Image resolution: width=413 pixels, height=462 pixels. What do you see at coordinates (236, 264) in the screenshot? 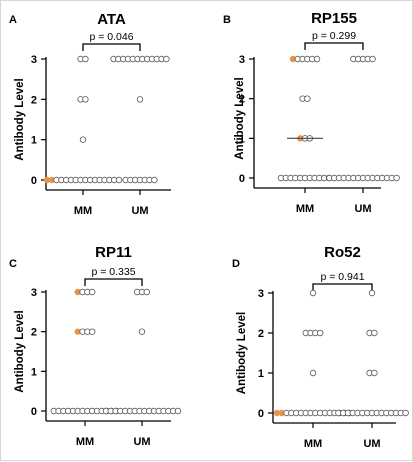
I see `panel-letter: D` at bounding box center [236, 264].